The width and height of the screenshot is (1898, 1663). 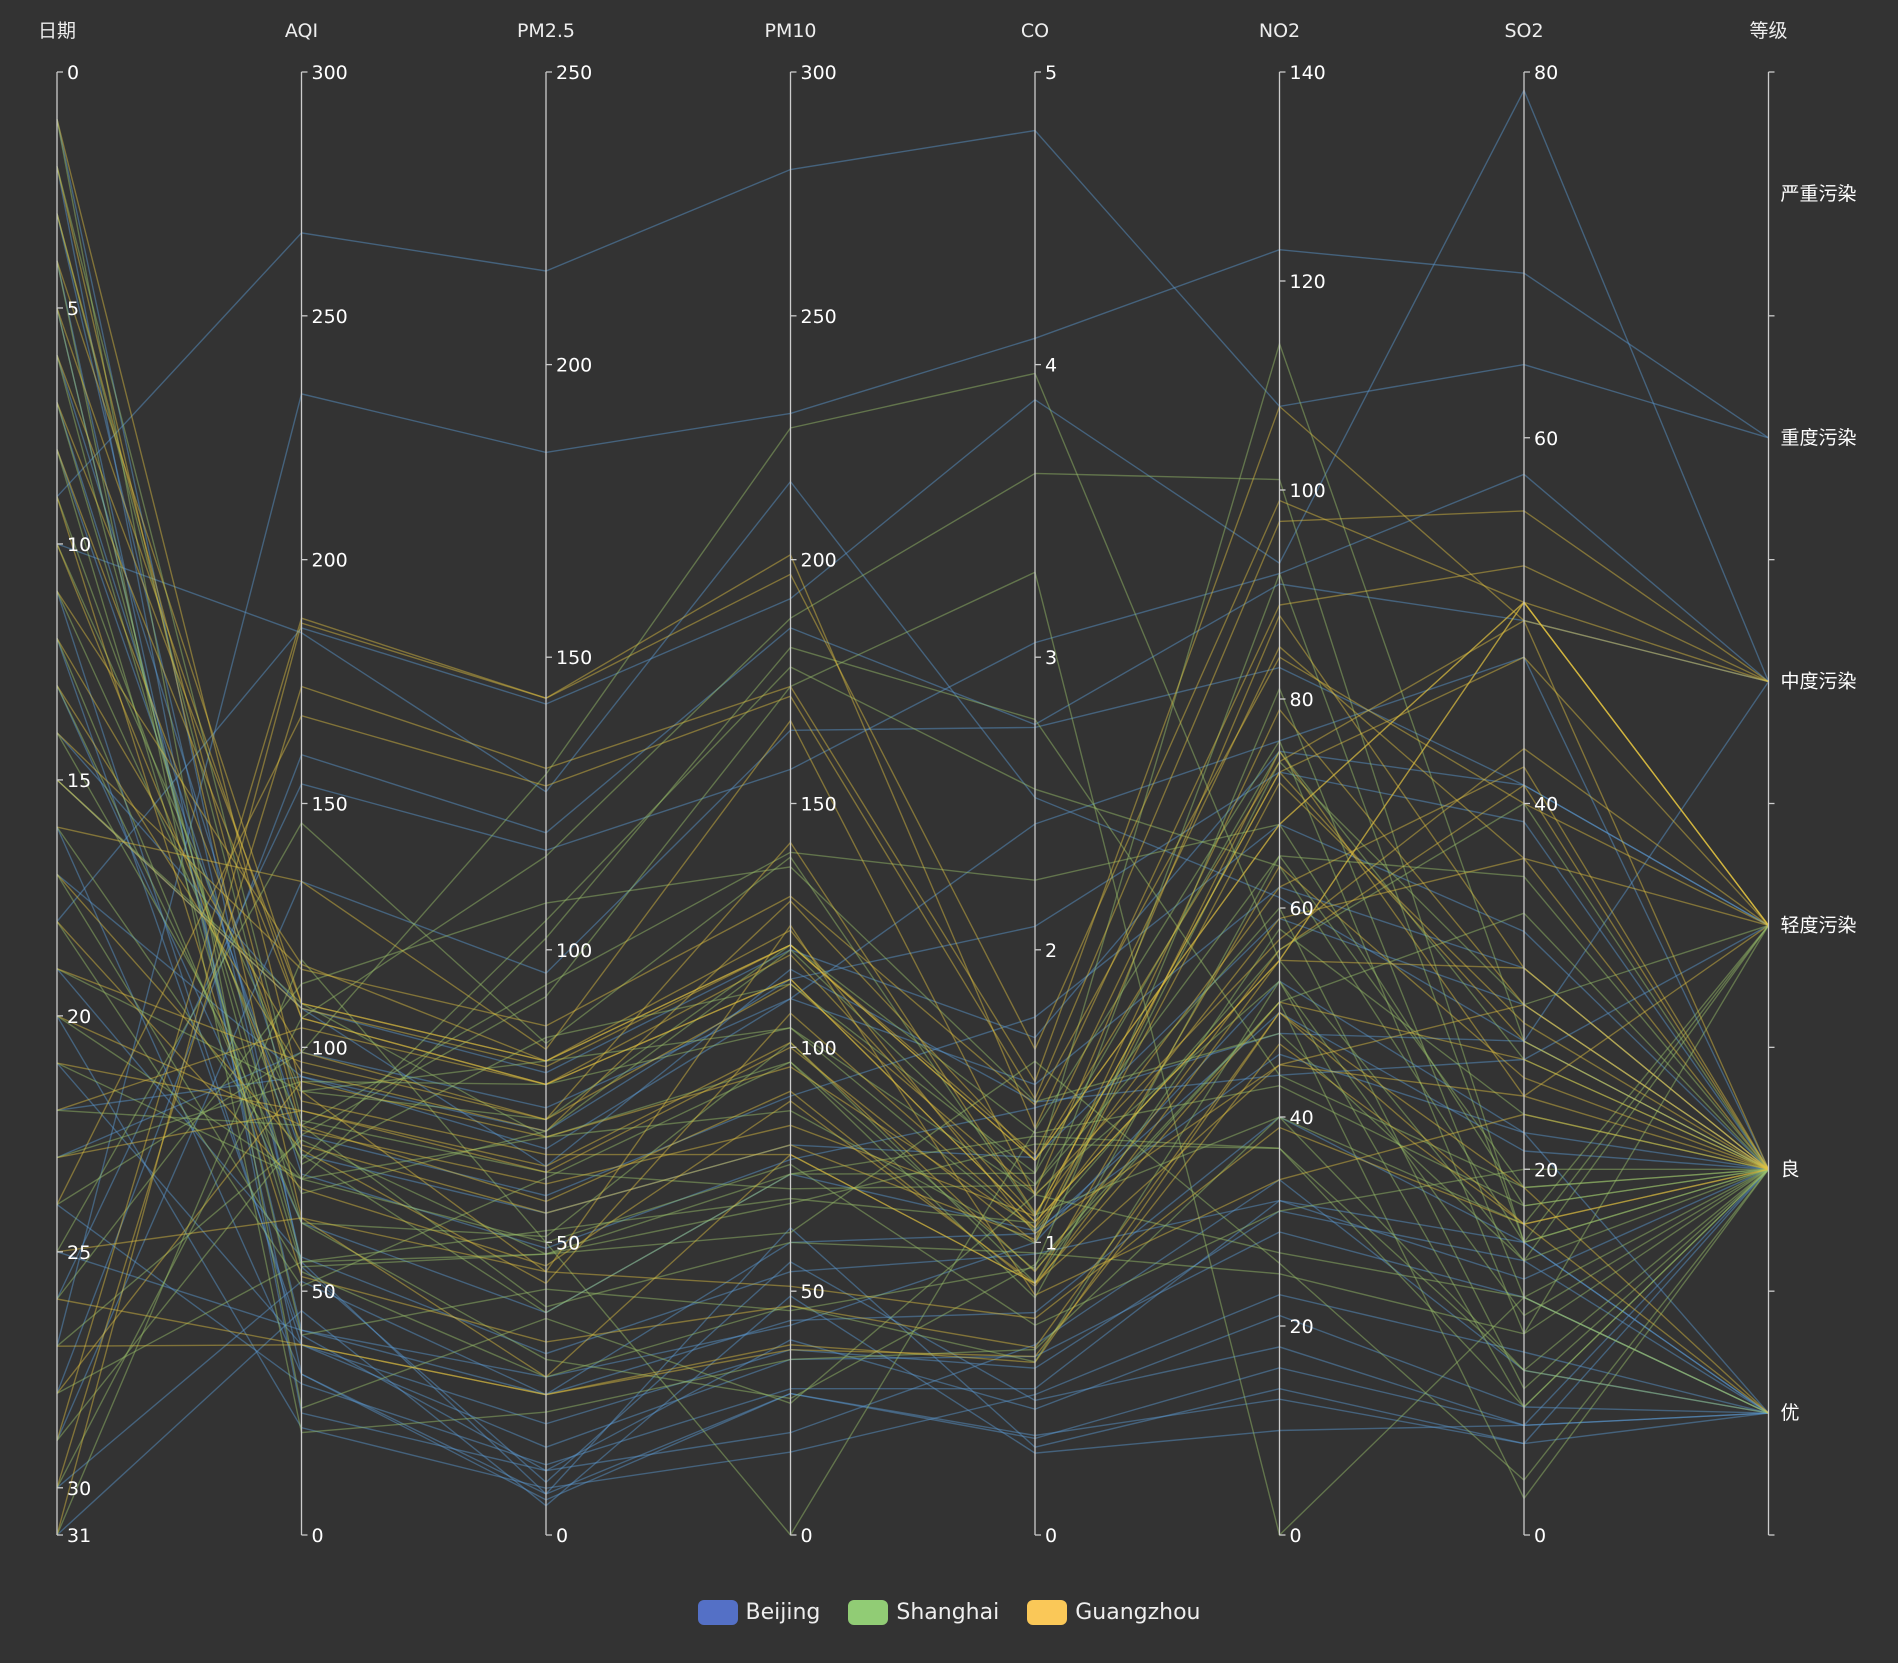 I want to click on tick-label-pm10: 50, so click(x=813, y=1292).